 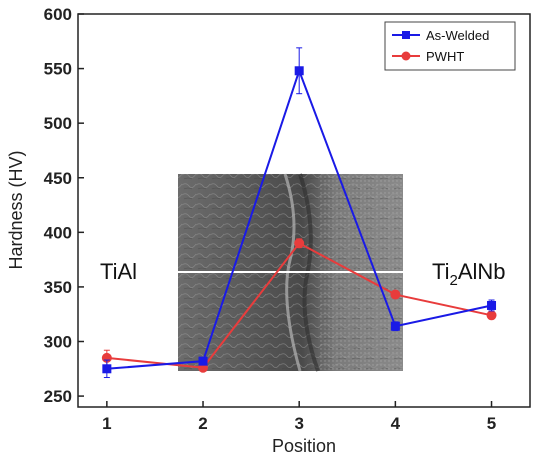 What do you see at coordinates (58, 232) in the screenshot?
I see `y-tick-label: 400` at bounding box center [58, 232].